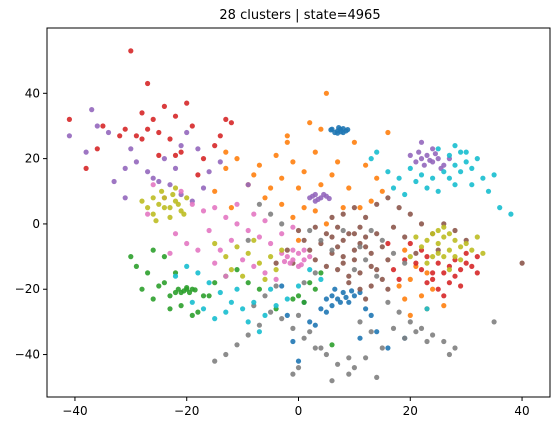 This screenshot has width=555, height=433. What do you see at coordinates (74, 411) in the screenshot?
I see `x-tick-label: −40` at bounding box center [74, 411].